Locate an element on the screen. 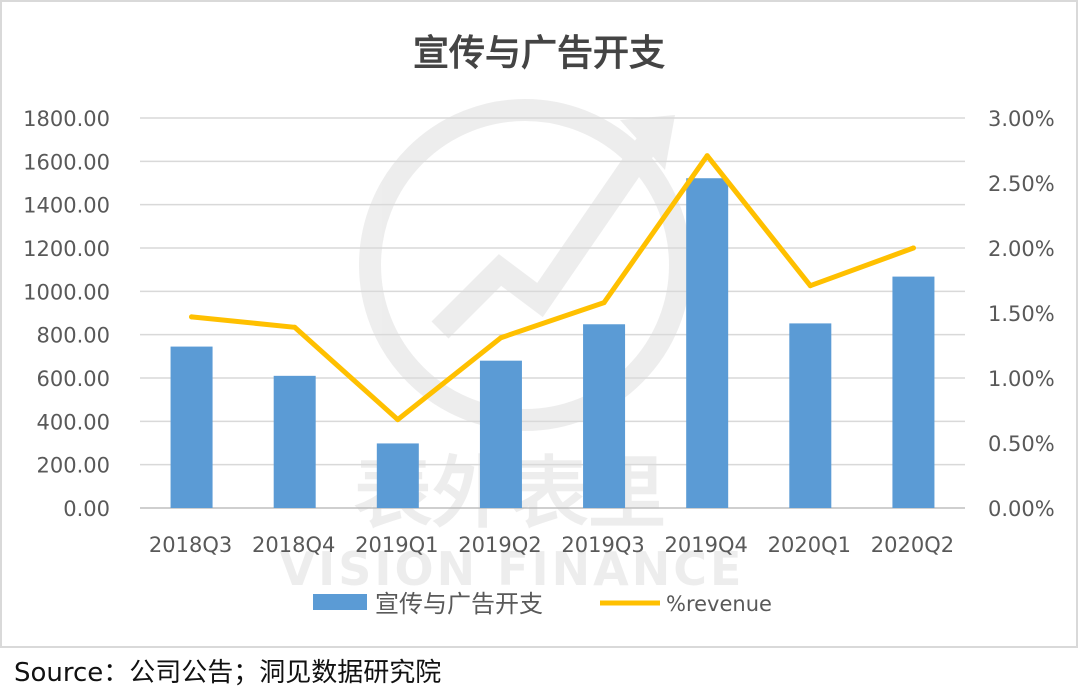 The width and height of the screenshot is (1078, 689). y-right-tick-label: 2.00% is located at coordinates (1021, 249).